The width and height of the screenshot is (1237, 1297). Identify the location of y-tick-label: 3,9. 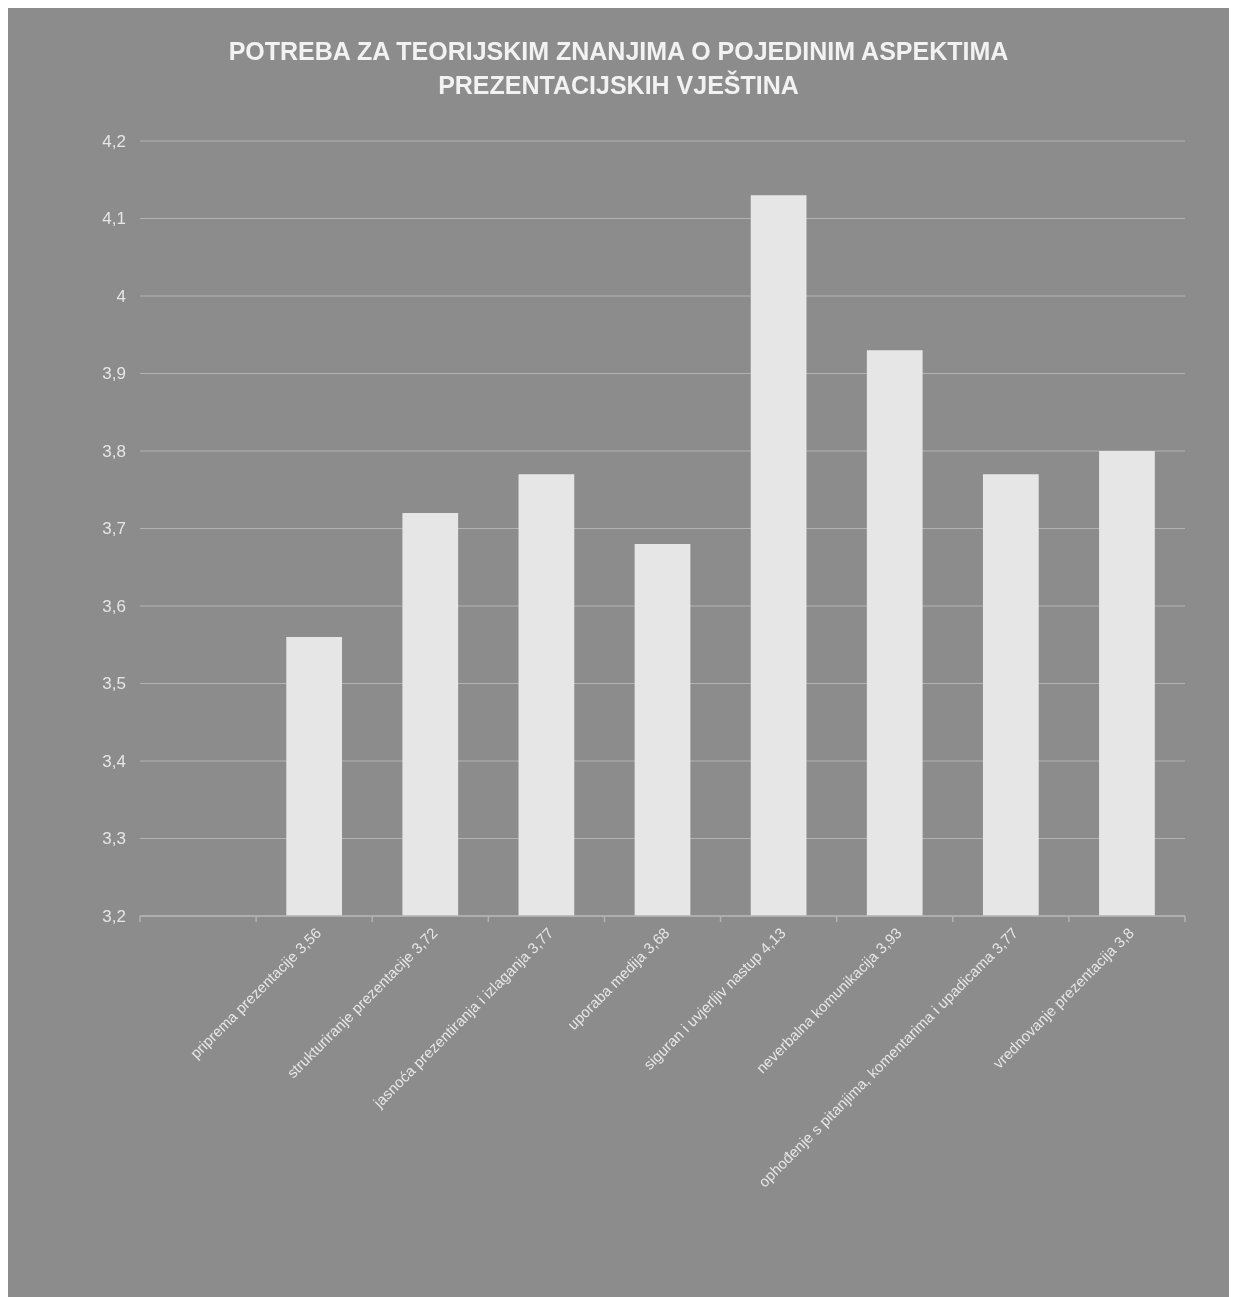
(114, 374).